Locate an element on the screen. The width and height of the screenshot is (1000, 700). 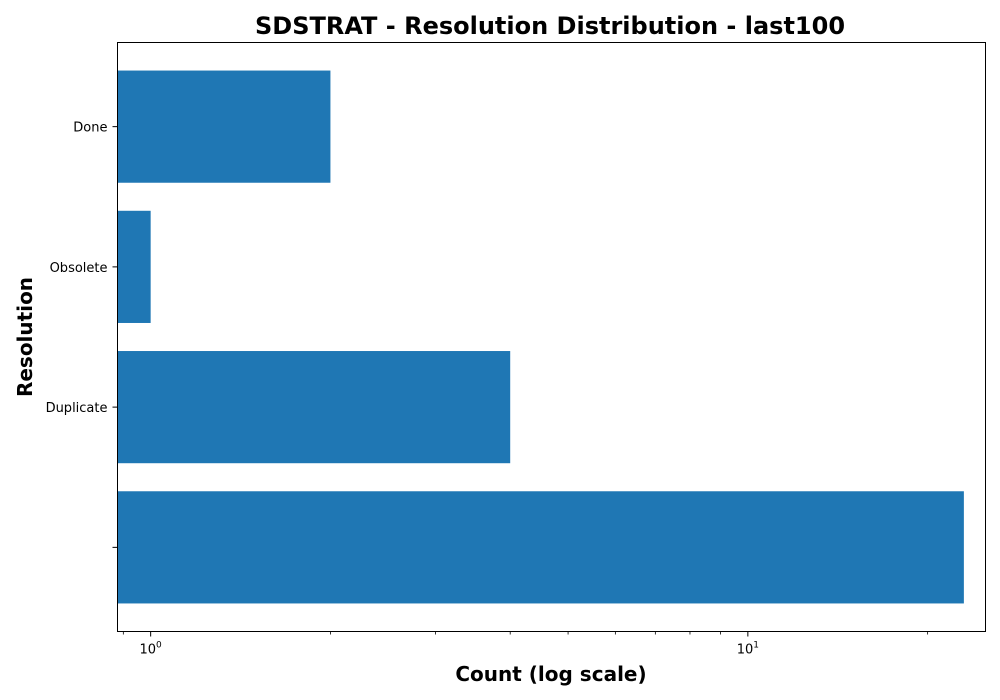
y-tick-label: Duplicate is located at coordinates (77, 408).